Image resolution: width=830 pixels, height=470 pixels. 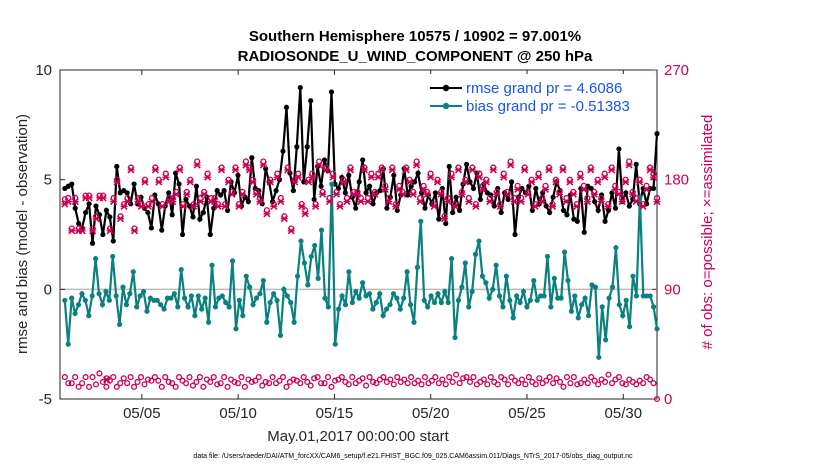 I want to click on legend-bias-label: bias grand pr = -0.51383, so click(x=548, y=106).